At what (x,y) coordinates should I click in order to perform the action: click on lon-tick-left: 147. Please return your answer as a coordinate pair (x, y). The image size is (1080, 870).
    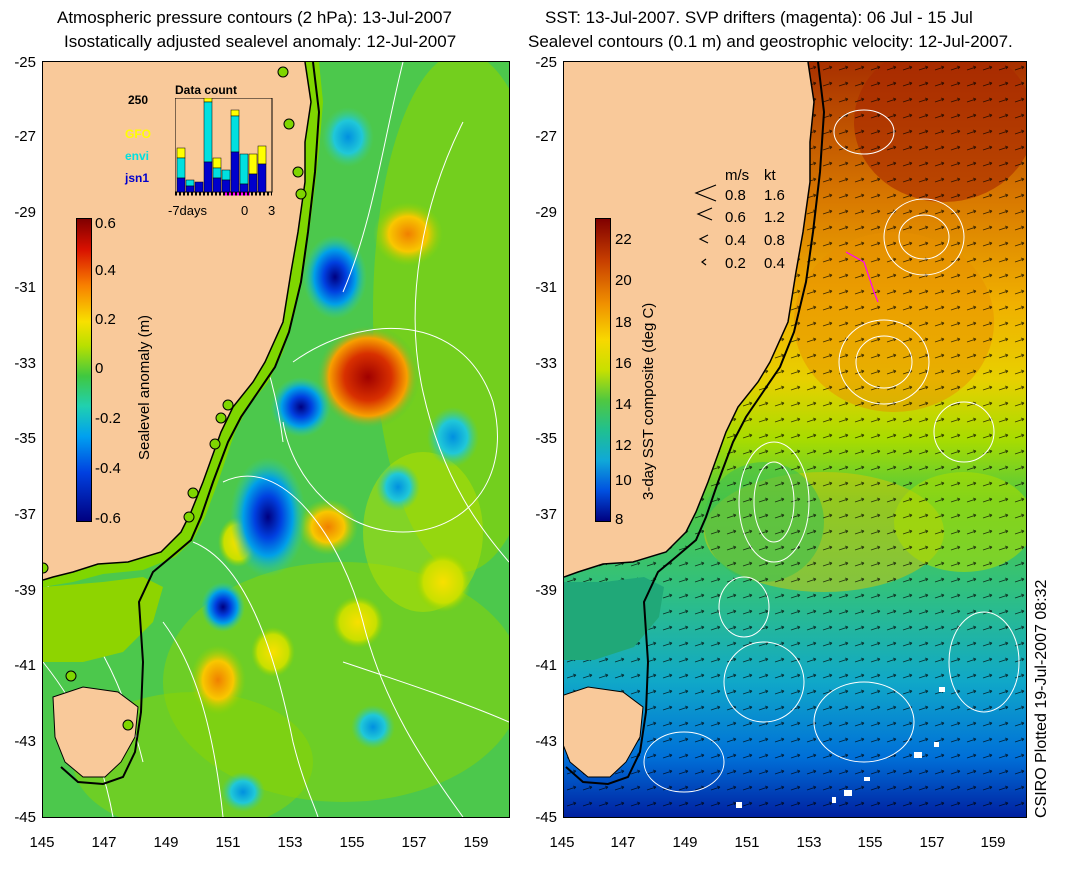
    Looking at the image, I should click on (104, 842).